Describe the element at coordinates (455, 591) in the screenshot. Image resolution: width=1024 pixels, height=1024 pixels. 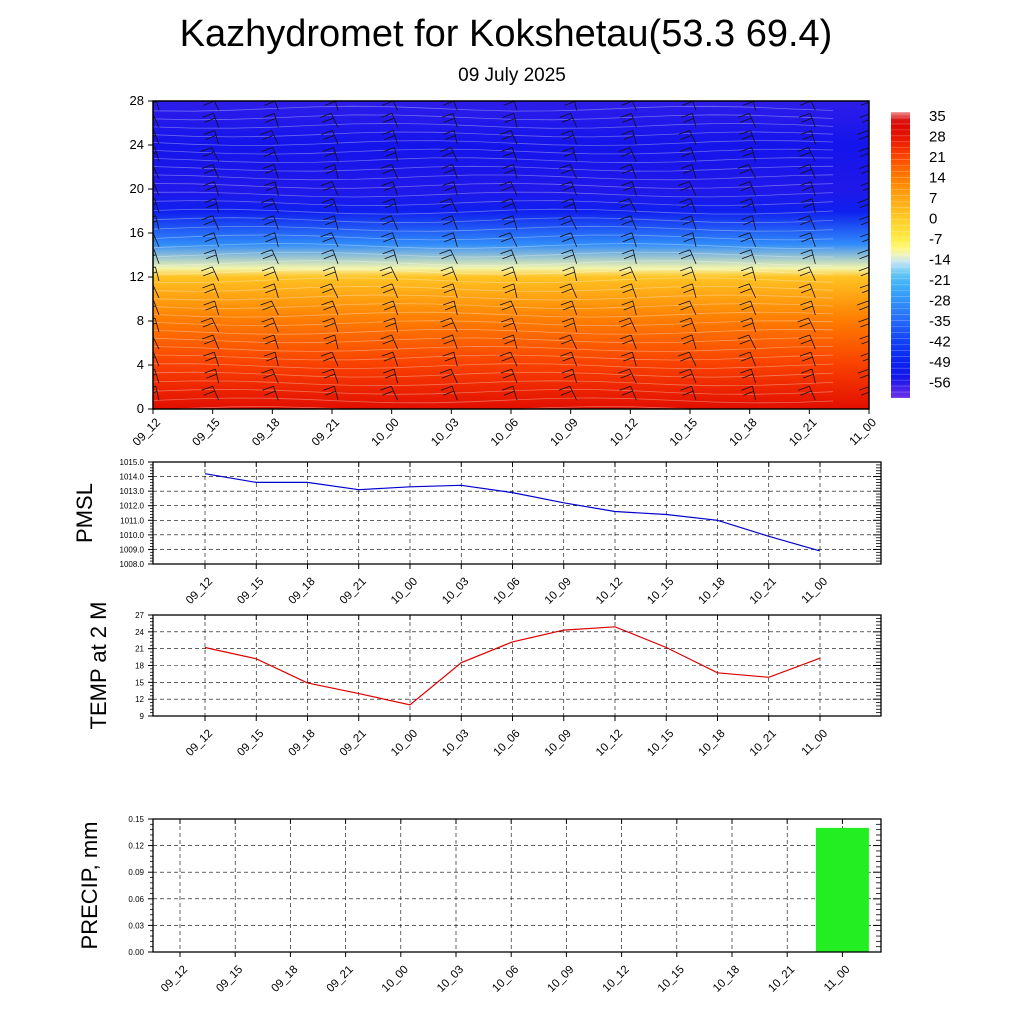
I see `x-tick-label: 10_03` at that location.